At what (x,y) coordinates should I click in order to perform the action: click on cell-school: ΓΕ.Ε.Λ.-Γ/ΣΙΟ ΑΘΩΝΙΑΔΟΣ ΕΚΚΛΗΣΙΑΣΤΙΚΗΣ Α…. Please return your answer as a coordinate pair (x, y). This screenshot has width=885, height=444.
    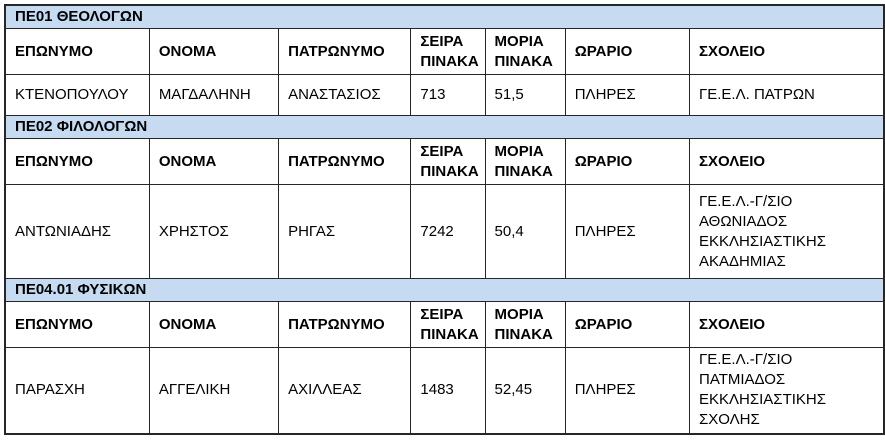
    Looking at the image, I should click on (786, 231).